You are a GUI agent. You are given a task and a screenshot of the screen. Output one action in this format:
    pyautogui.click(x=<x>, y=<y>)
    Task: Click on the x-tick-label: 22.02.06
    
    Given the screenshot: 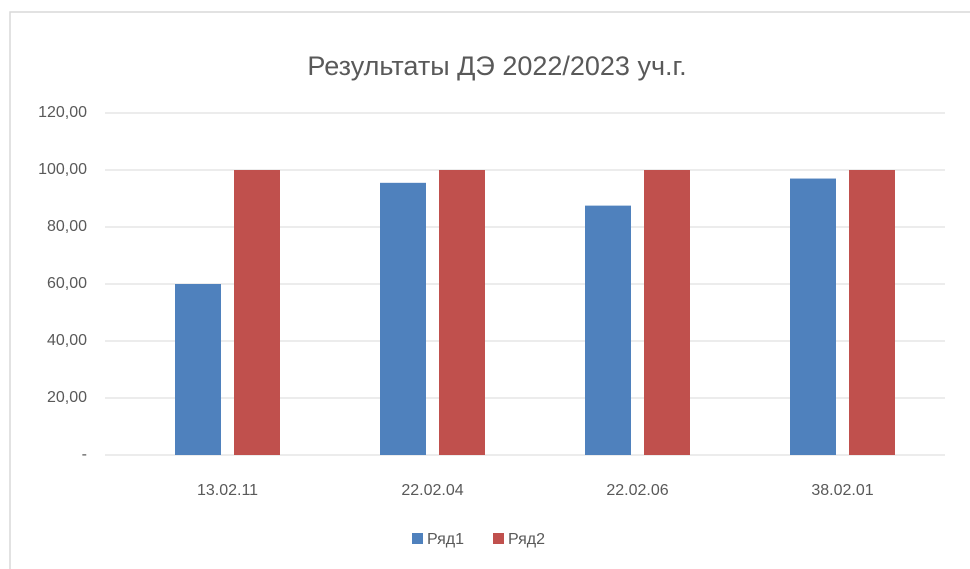 What is the action you would take?
    pyautogui.click(x=637, y=490)
    